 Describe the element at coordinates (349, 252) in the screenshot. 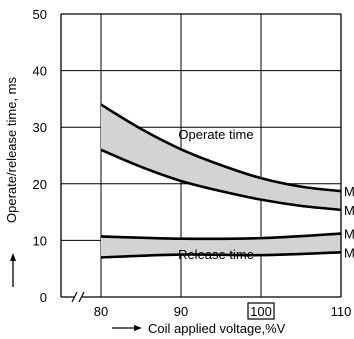

I see `band-1-lower-end-label: M` at that location.